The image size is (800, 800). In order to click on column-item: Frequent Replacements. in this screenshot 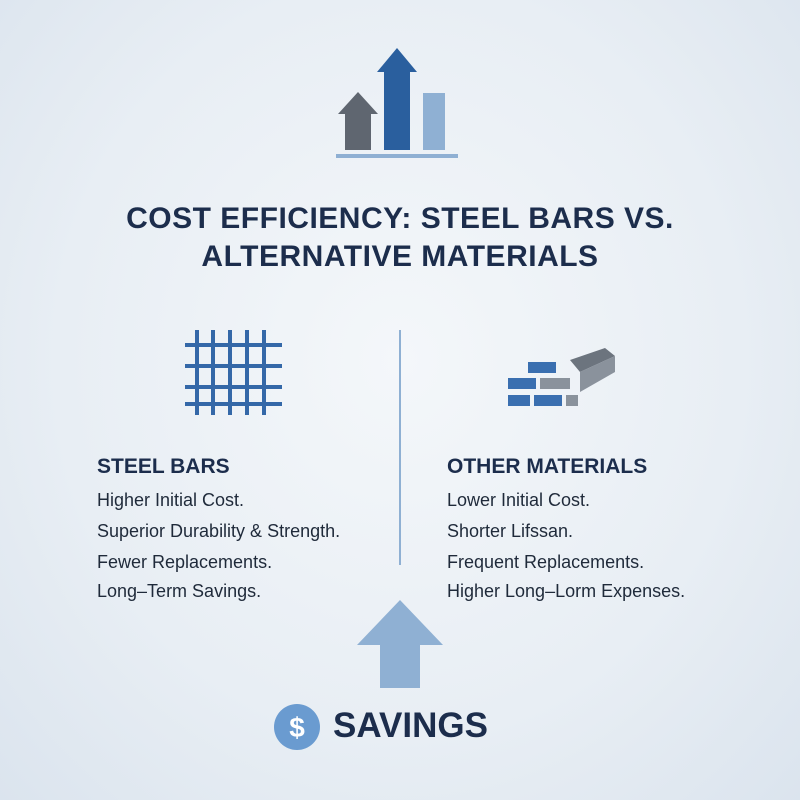, I will do `click(546, 562)`.